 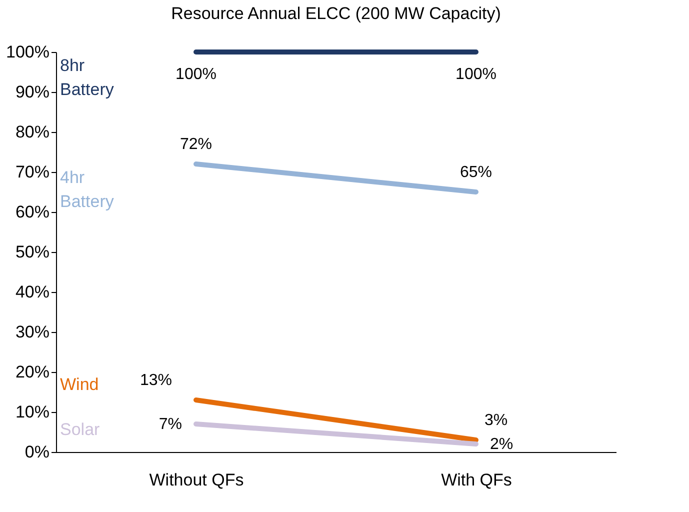 What do you see at coordinates (336, 13) in the screenshot?
I see `chart-title: Resource Annual ELCC (200 MW Capacity)` at bounding box center [336, 13].